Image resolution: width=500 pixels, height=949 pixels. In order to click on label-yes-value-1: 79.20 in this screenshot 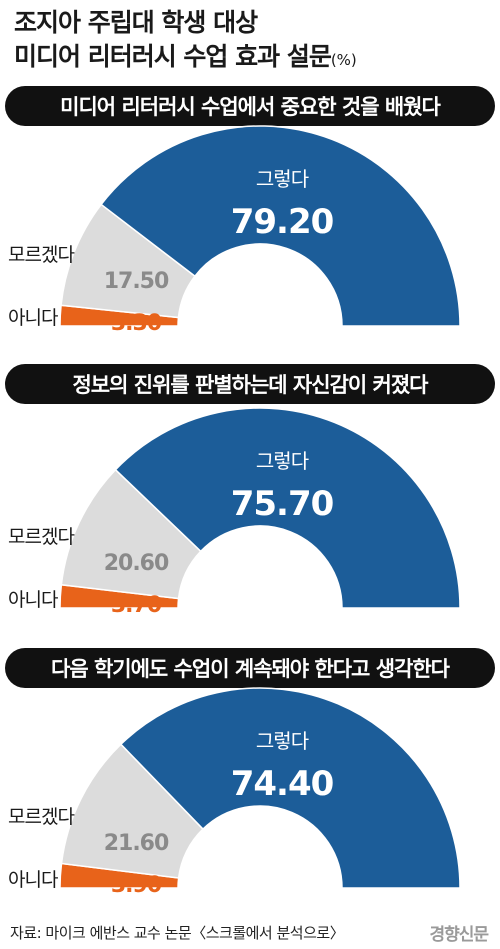, I will do `click(282, 222)`.